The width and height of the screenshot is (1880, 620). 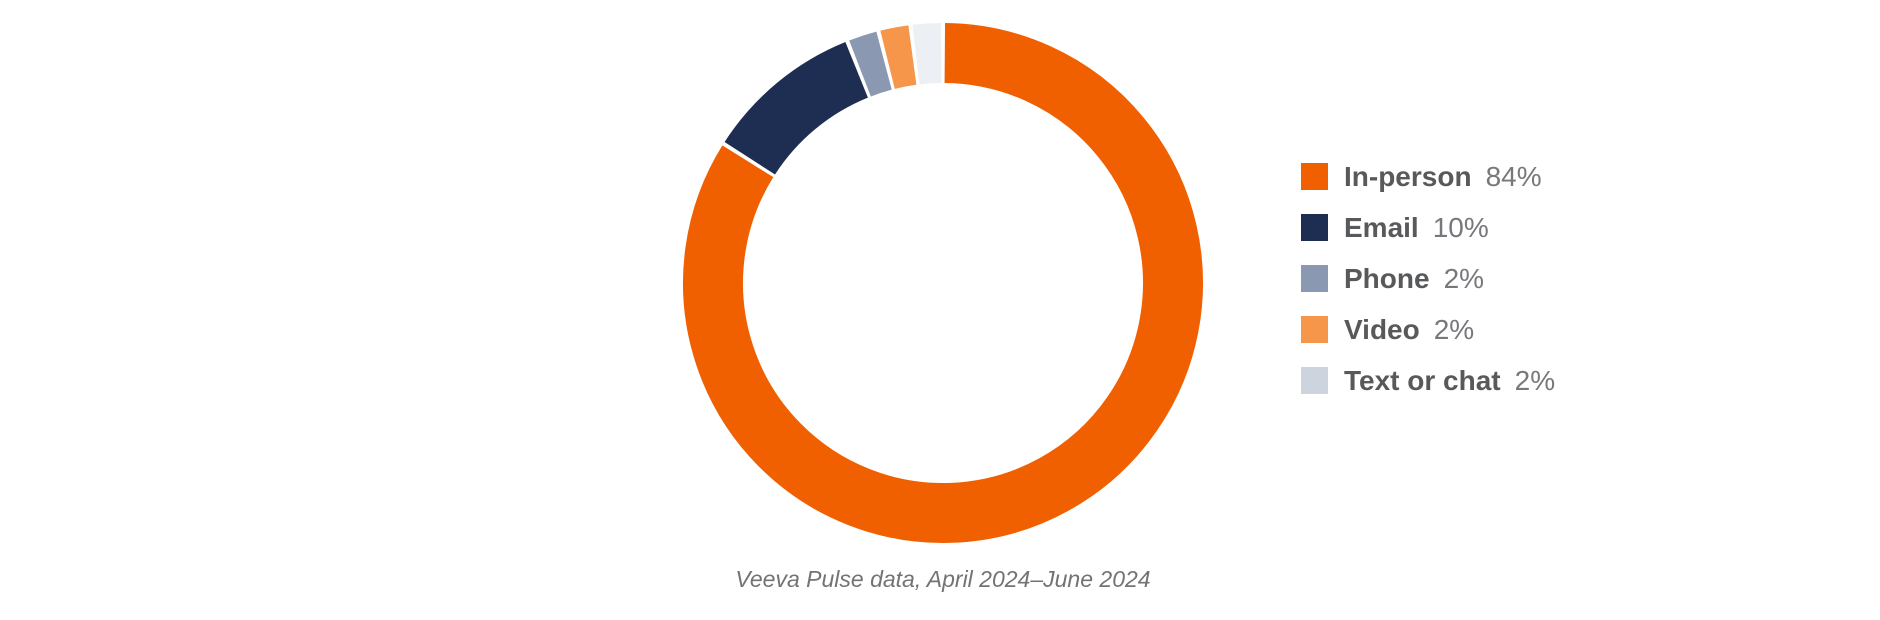 What do you see at coordinates (871, 64) in the screenshot?
I see `donut-segment-phone` at bounding box center [871, 64].